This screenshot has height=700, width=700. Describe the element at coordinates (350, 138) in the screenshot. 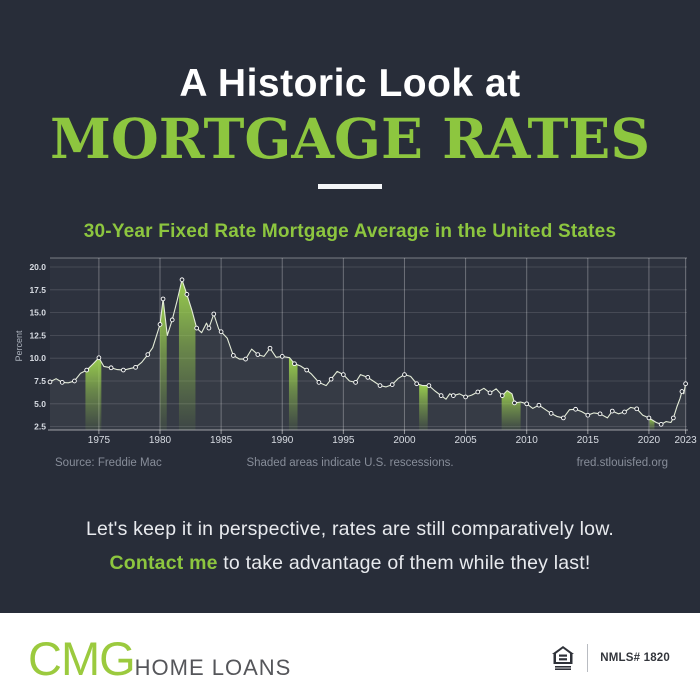

I see `page-title-line2: MORTGAGE RATES` at that location.